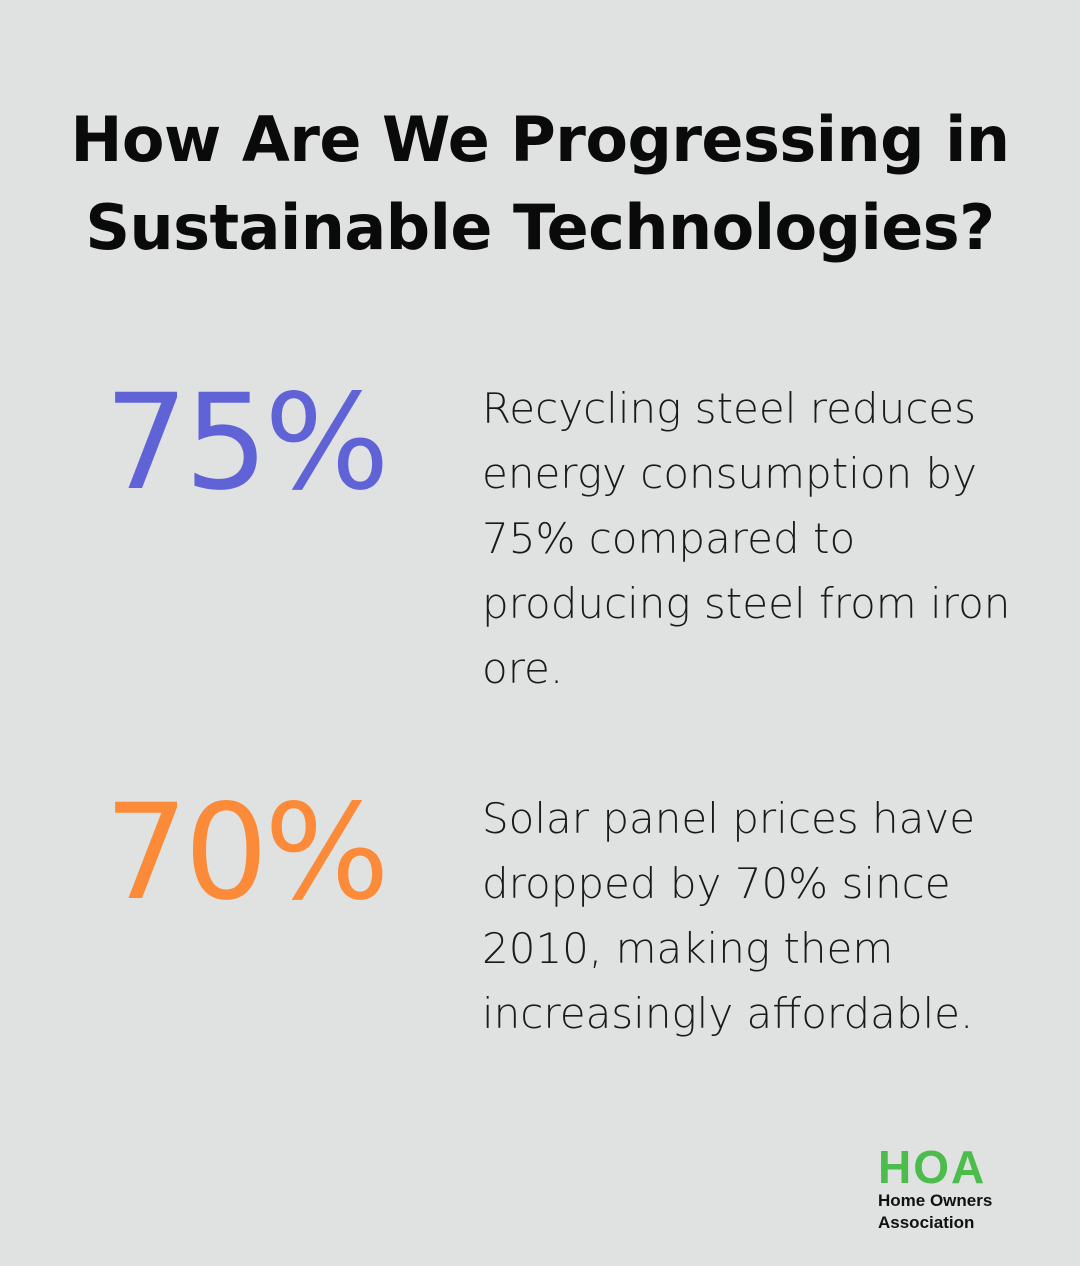  I want to click on hoa-logo: HOA Home Owners Association, so click(968, 1189).